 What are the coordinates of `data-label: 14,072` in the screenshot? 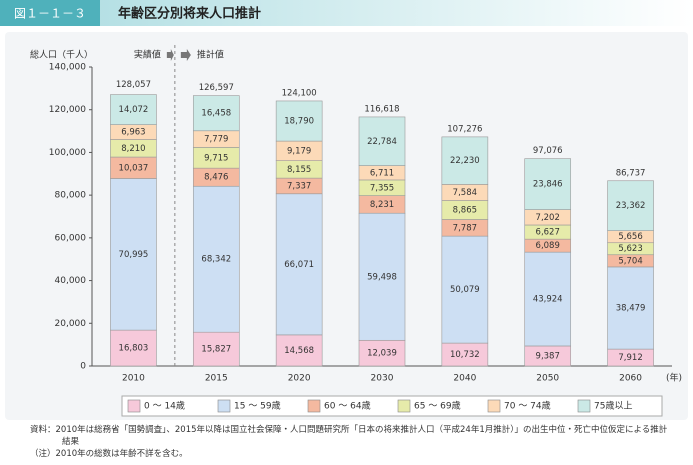 It's located at (134, 110).